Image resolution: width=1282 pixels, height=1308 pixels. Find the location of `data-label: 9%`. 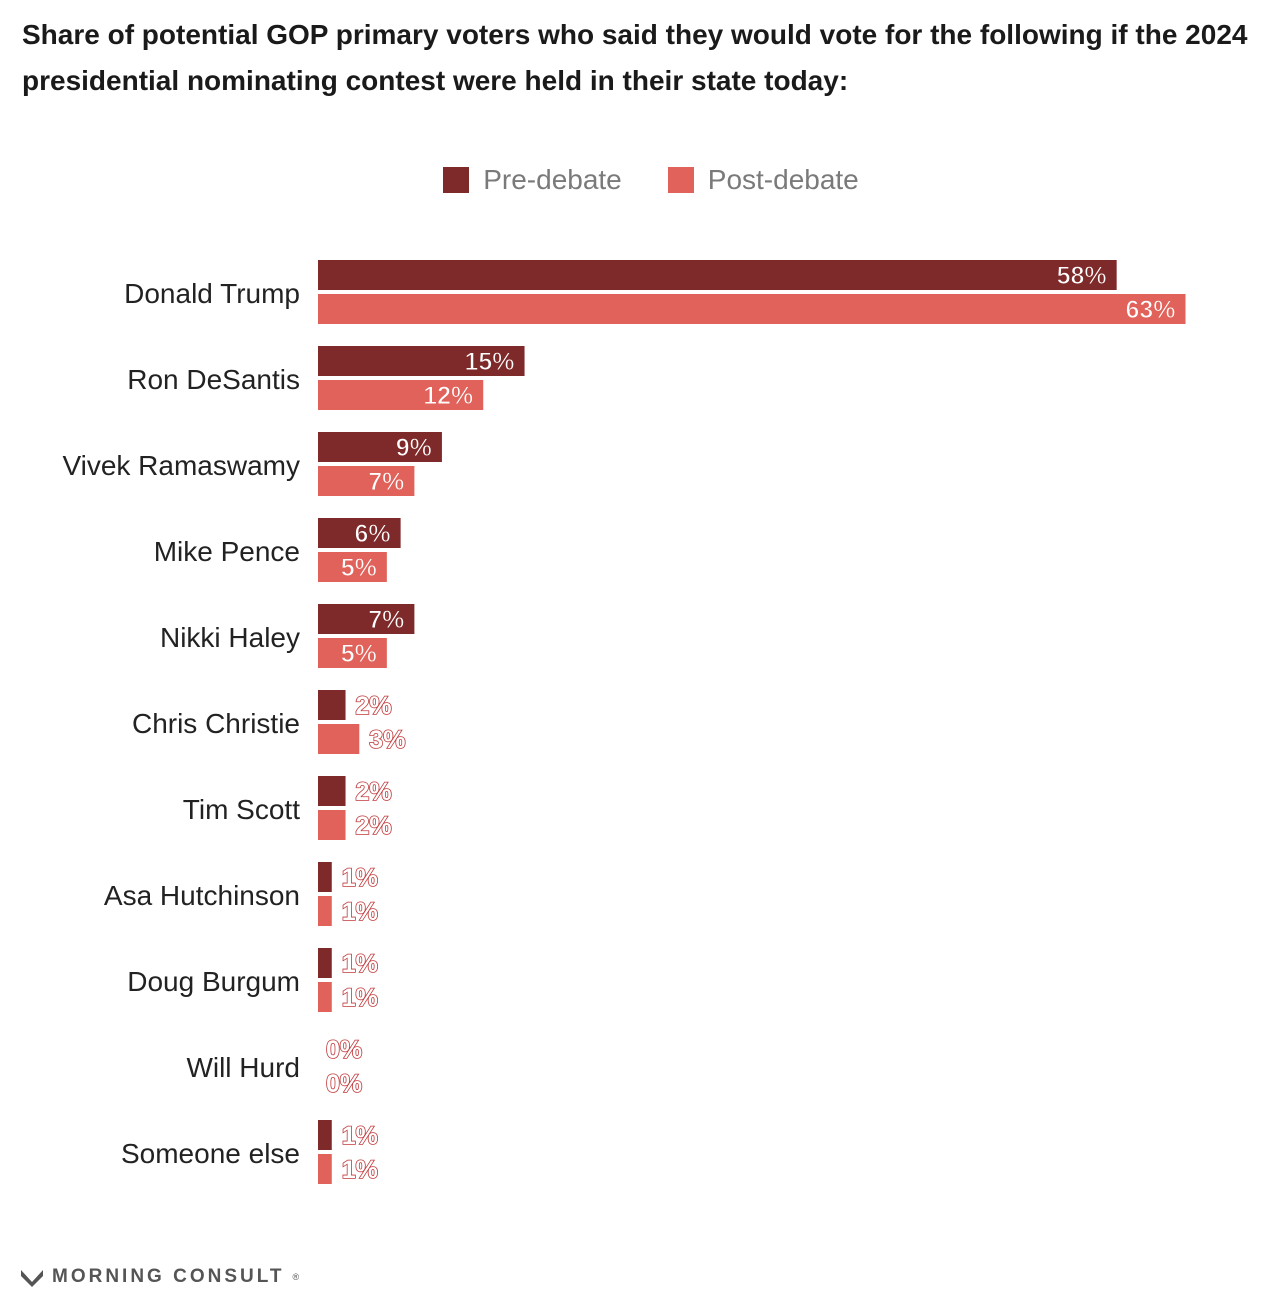

data-label: 9% is located at coordinates (414, 448).